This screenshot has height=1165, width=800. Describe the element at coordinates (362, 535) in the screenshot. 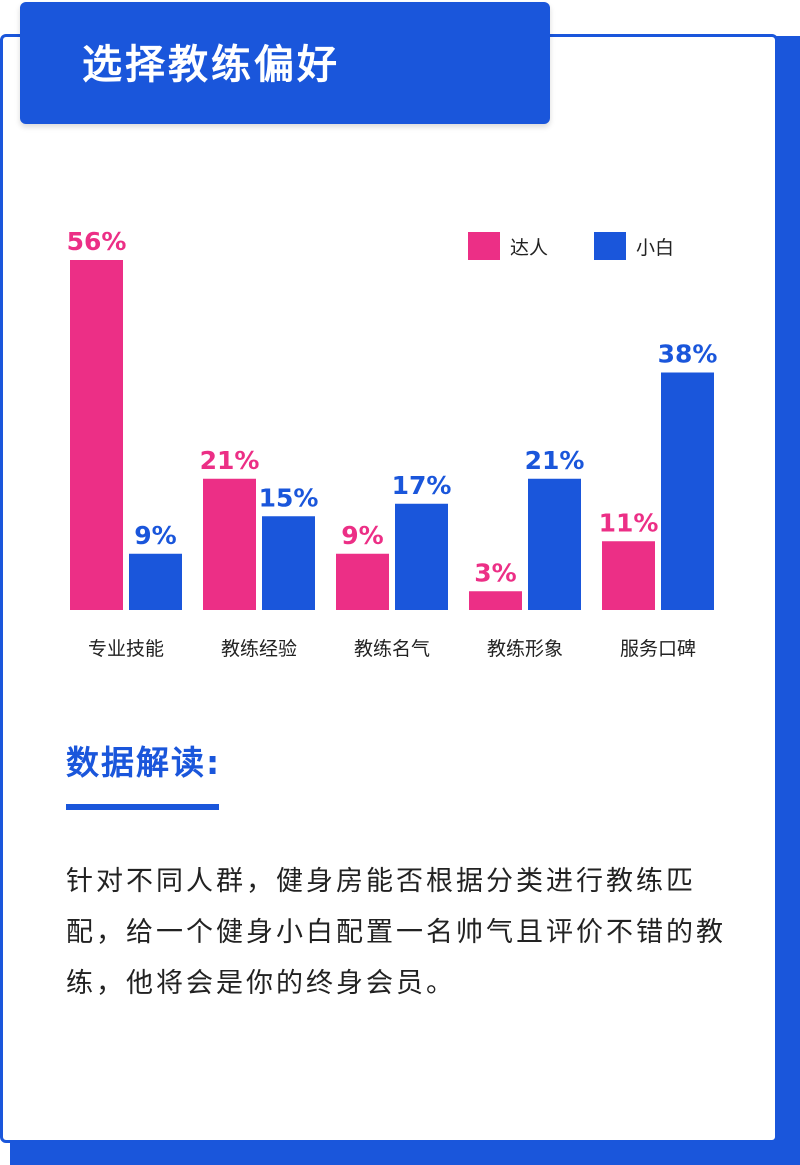

I see `data-label-daren-2: 9%` at that location.